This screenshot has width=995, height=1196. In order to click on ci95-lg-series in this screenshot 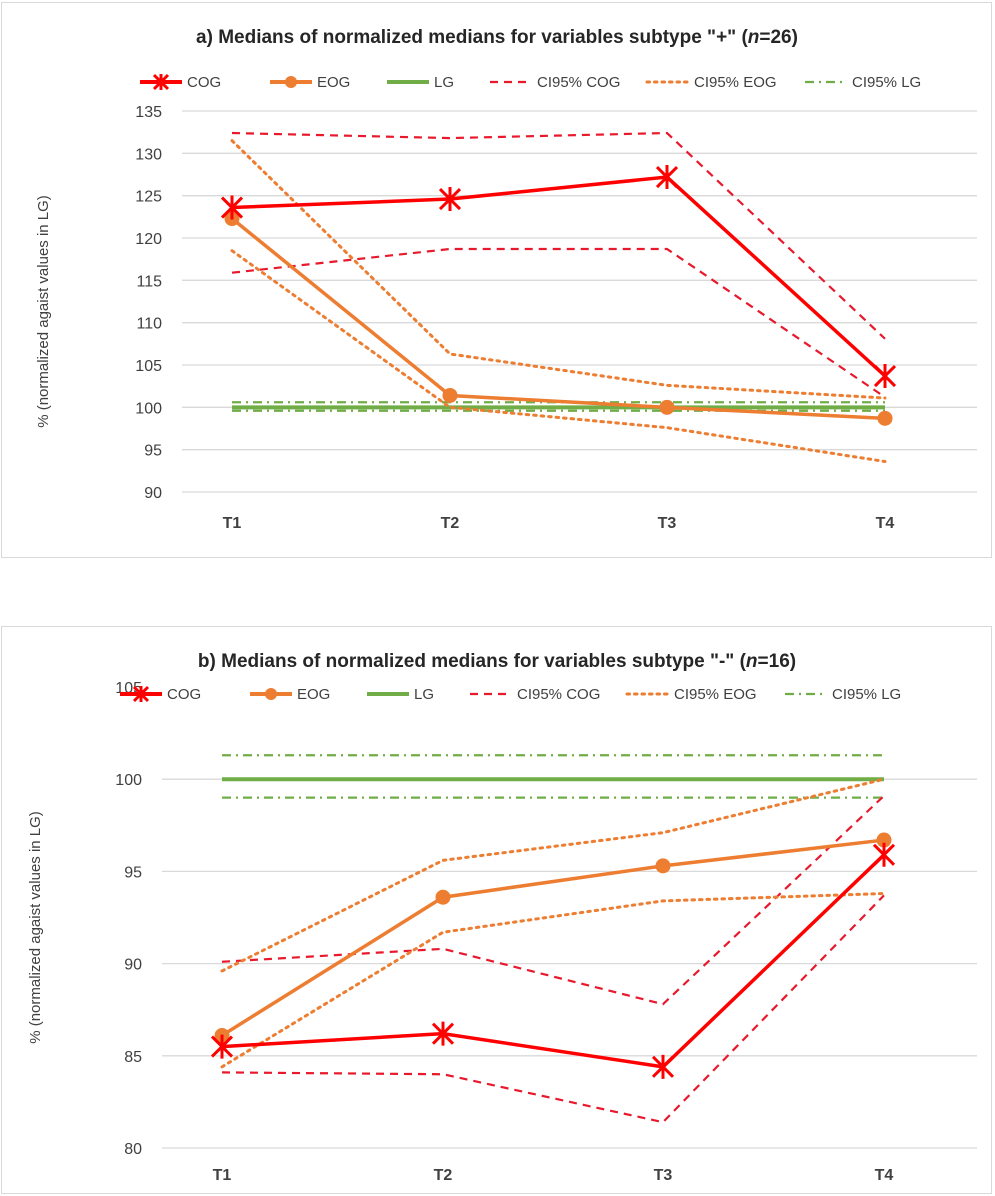, I will do `click(558, 406)`.